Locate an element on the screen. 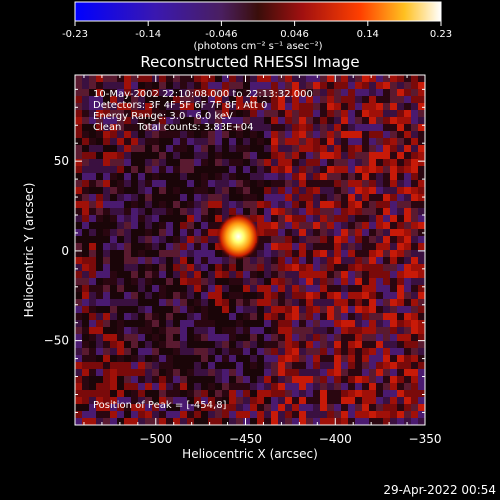 This screenshot has width=500, height=500. colorbar-tick-label: 0.046 is located at coordinates (294, 34).